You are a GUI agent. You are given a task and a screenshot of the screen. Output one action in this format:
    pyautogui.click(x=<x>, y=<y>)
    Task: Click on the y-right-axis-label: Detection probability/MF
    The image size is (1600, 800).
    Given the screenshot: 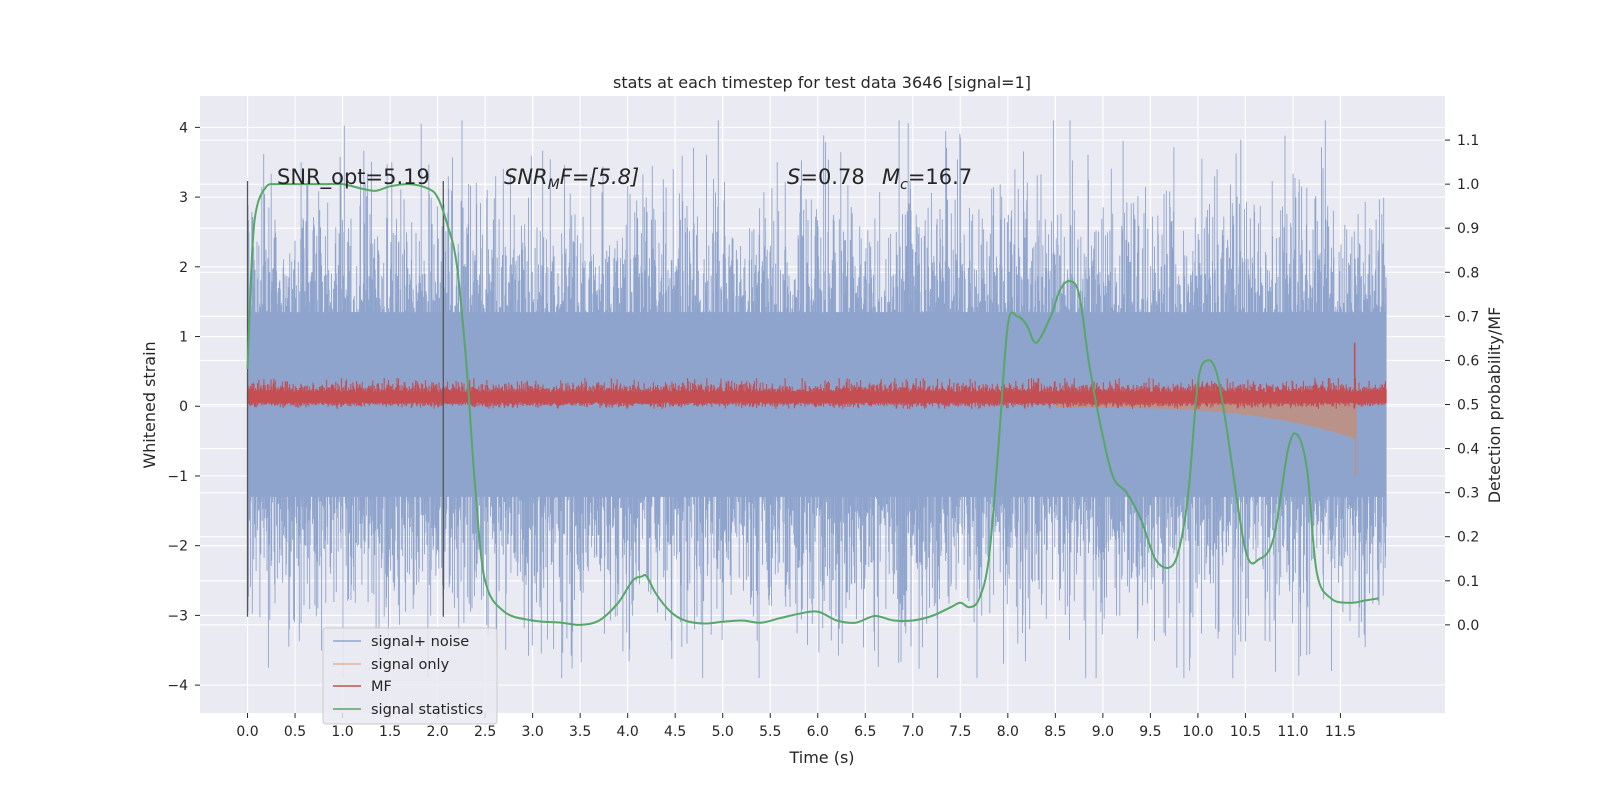 What is the action you would take?
    pyautogui.click(x=1494, y=405)
    